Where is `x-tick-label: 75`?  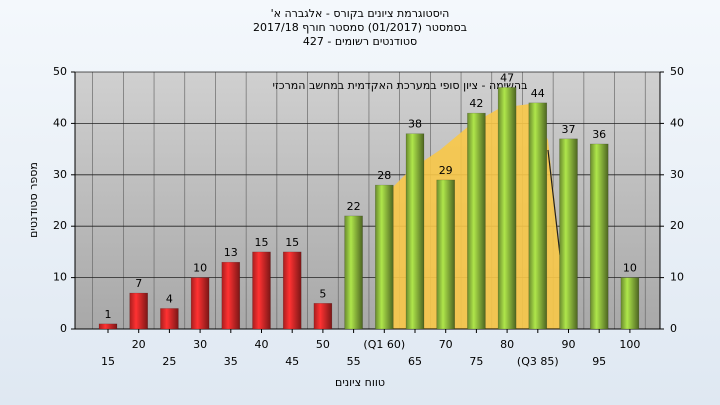
x-tick-label: 75 is located at coordinates (476, 361).